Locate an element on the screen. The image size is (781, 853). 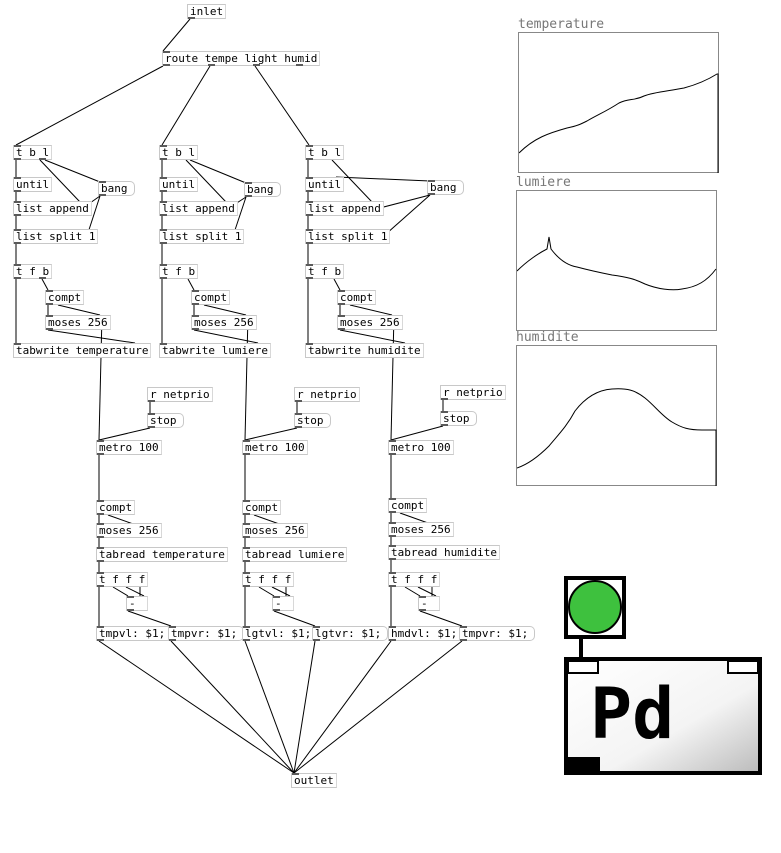
trigger-fff-humid: t f f f is located at coordinates (414, 579).